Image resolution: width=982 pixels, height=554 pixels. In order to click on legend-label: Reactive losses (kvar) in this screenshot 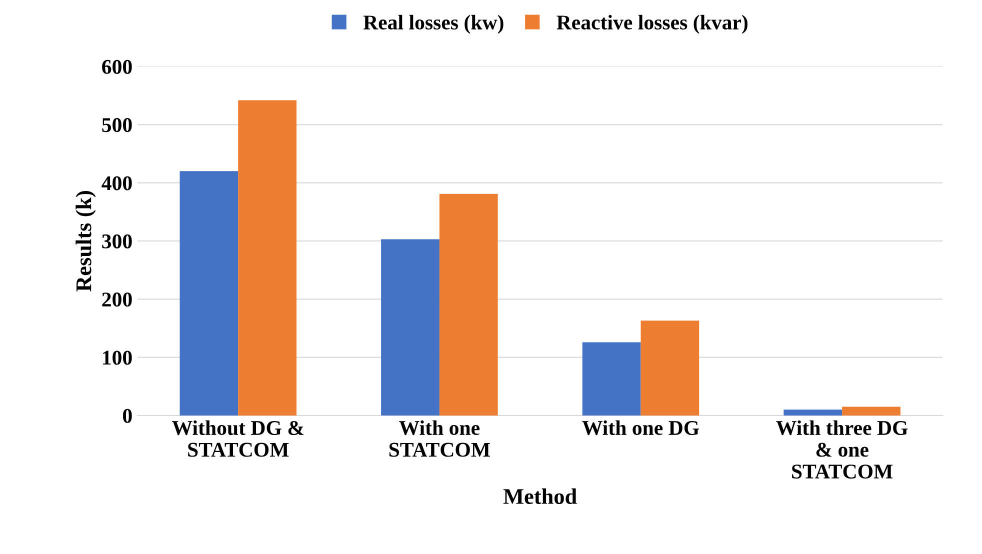, I will do `click(652, 24)`.